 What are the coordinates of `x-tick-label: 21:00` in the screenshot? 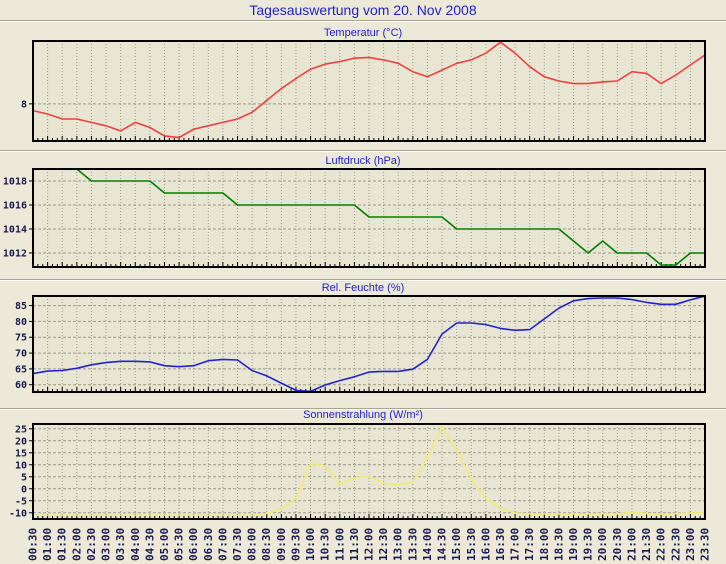 It's located at (632, 544).